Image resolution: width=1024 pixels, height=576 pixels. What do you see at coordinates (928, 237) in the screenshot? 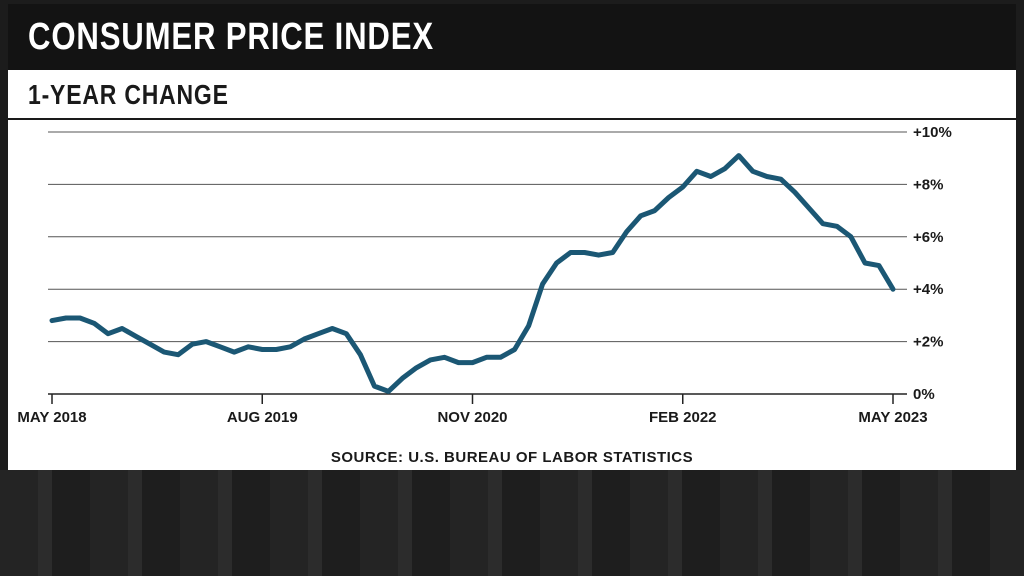
I see `y-tick-label: +6%` at bounding box center [928, 237].